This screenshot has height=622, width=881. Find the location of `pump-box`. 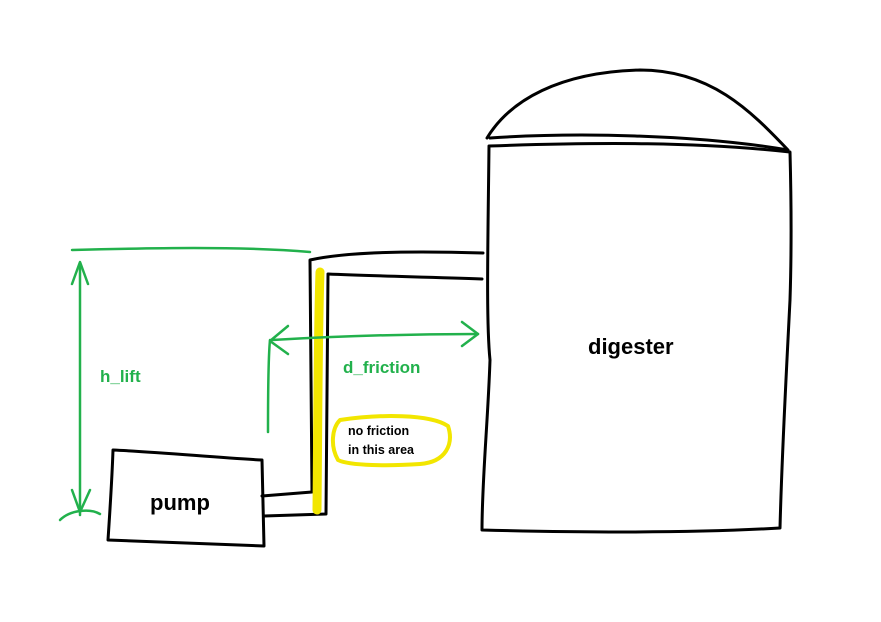

pump-box is located at coordinates (186, 498).